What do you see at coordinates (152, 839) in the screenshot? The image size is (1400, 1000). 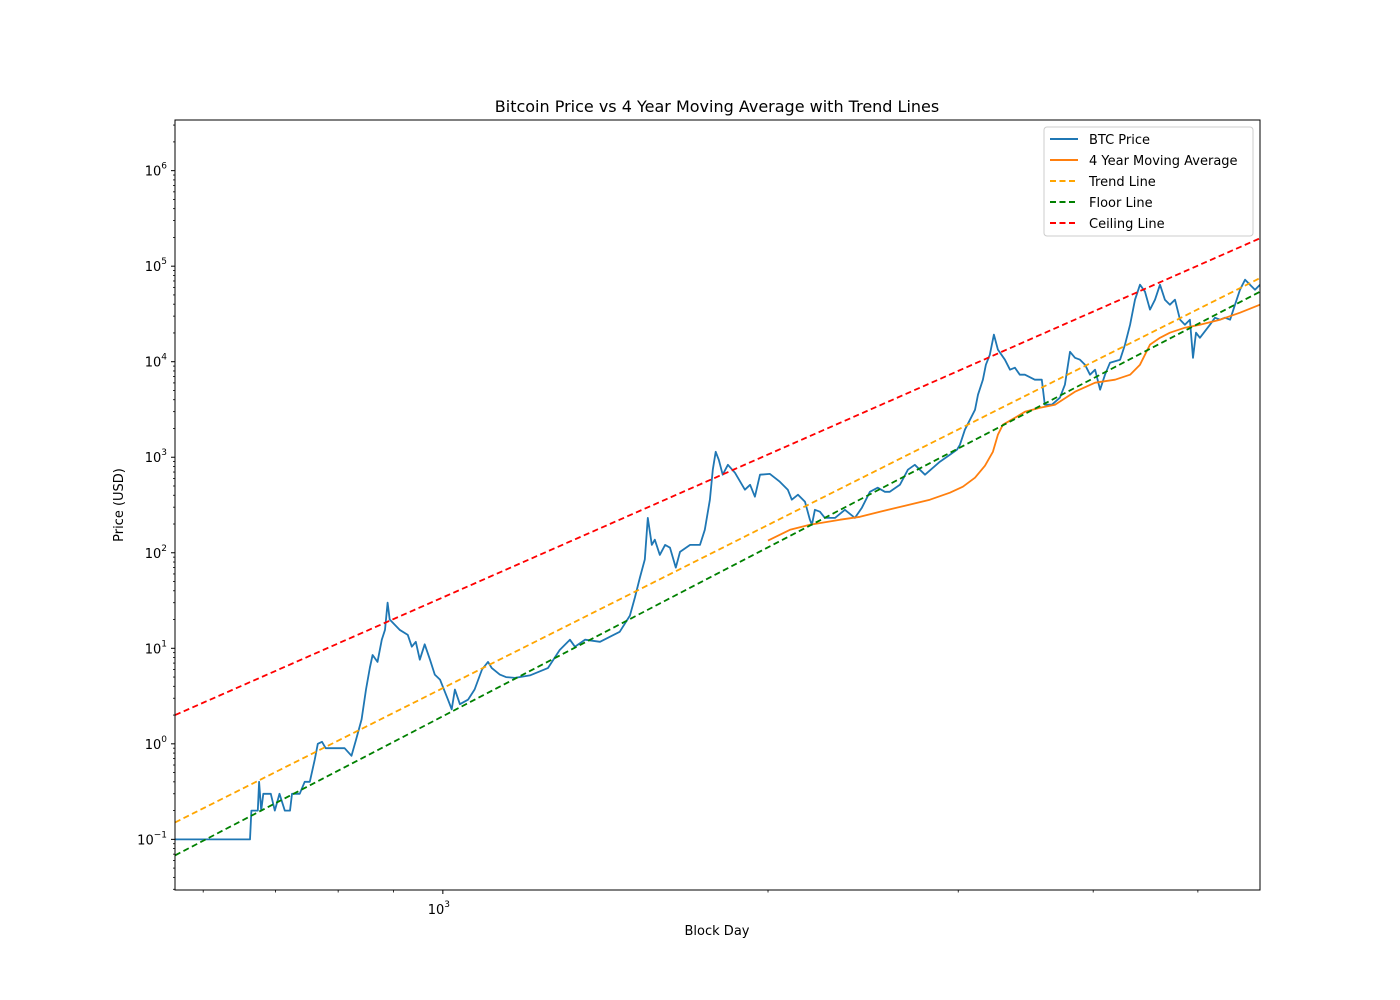 I see `y-tick-label: 10⁻¹` at bounding box center [152, 839].